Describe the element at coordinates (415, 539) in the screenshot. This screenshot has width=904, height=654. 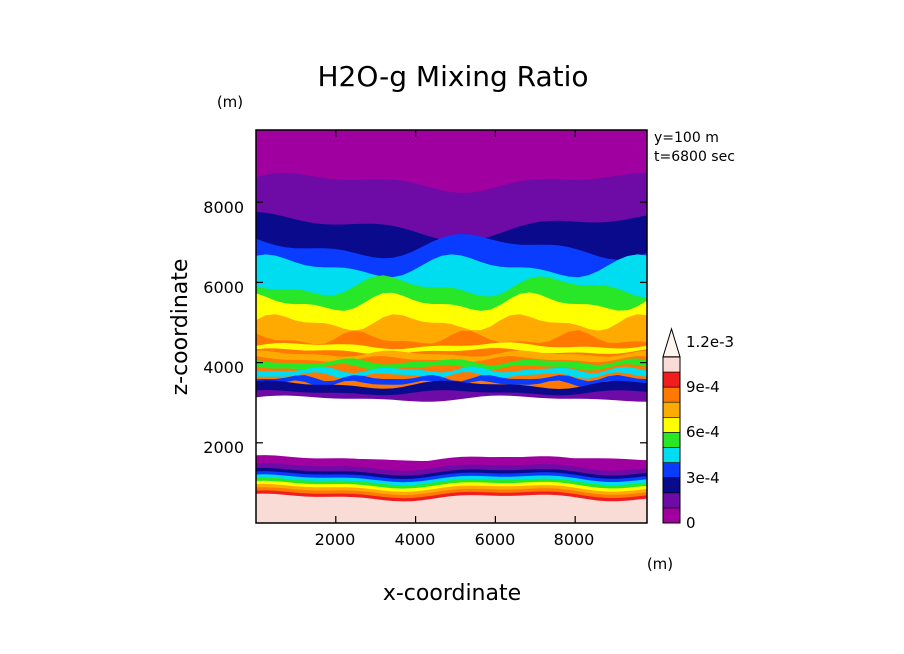
I see `x-tick-label: 4000` at that location.